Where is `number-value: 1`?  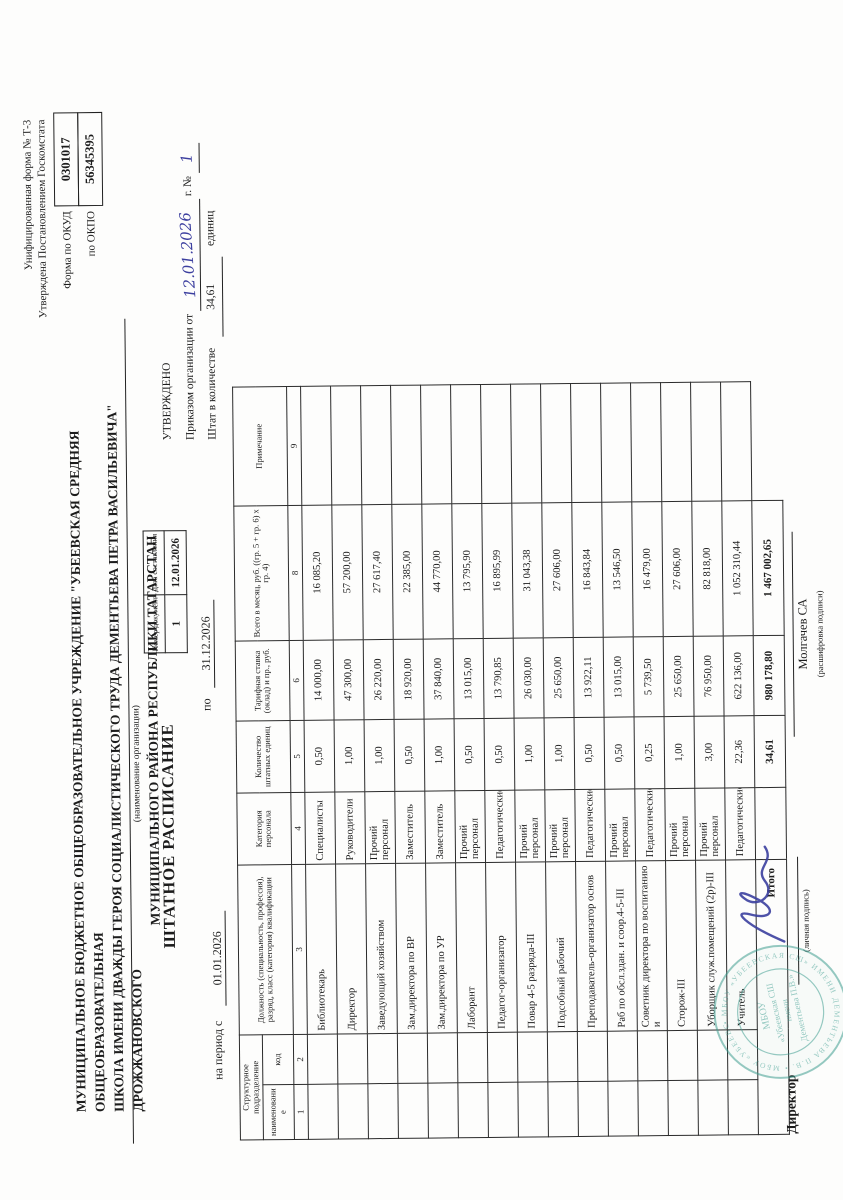
number-value: 1 is located at coordinates (176, 623).